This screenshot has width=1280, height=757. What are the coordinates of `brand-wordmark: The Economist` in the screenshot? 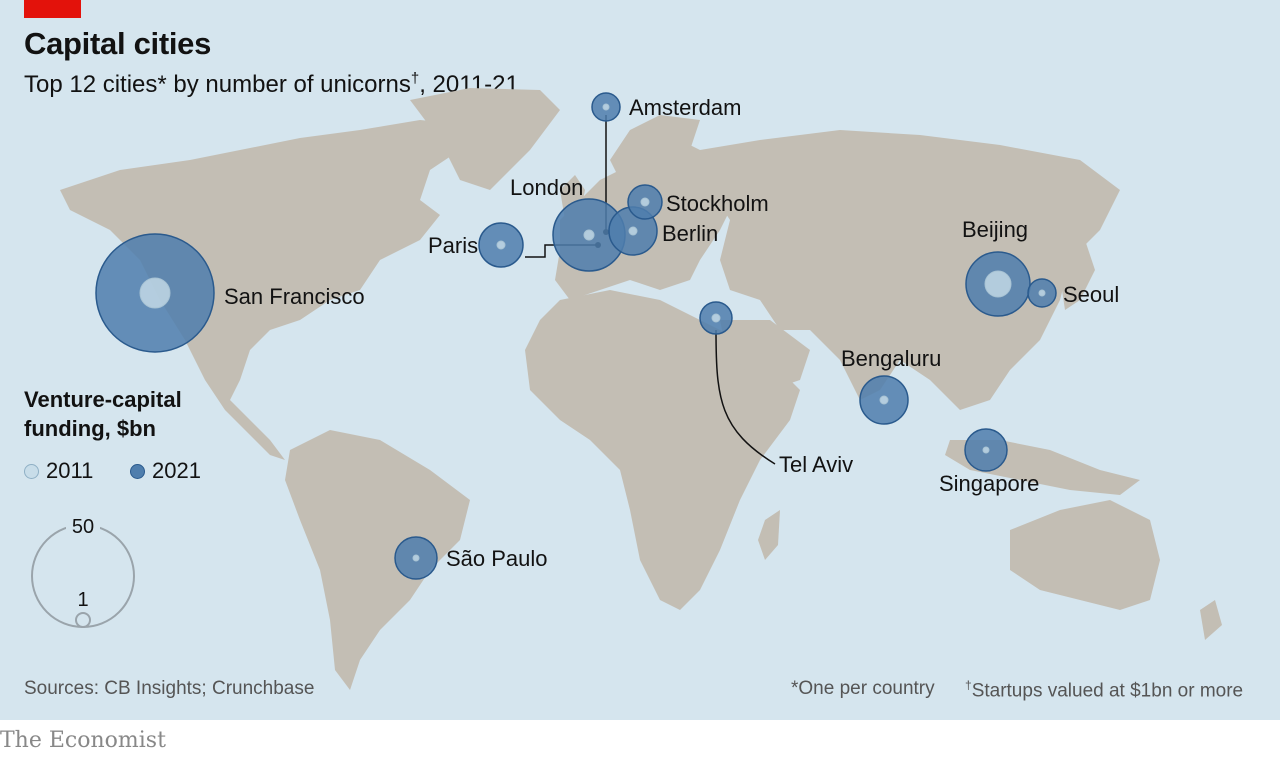 It's located at (83, 740).